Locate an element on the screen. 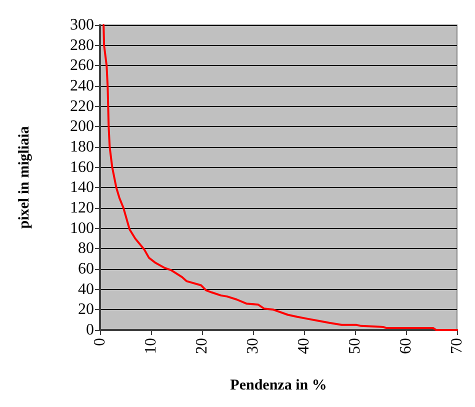  y-tick-label: 100 is located at coordinates (82, 228).